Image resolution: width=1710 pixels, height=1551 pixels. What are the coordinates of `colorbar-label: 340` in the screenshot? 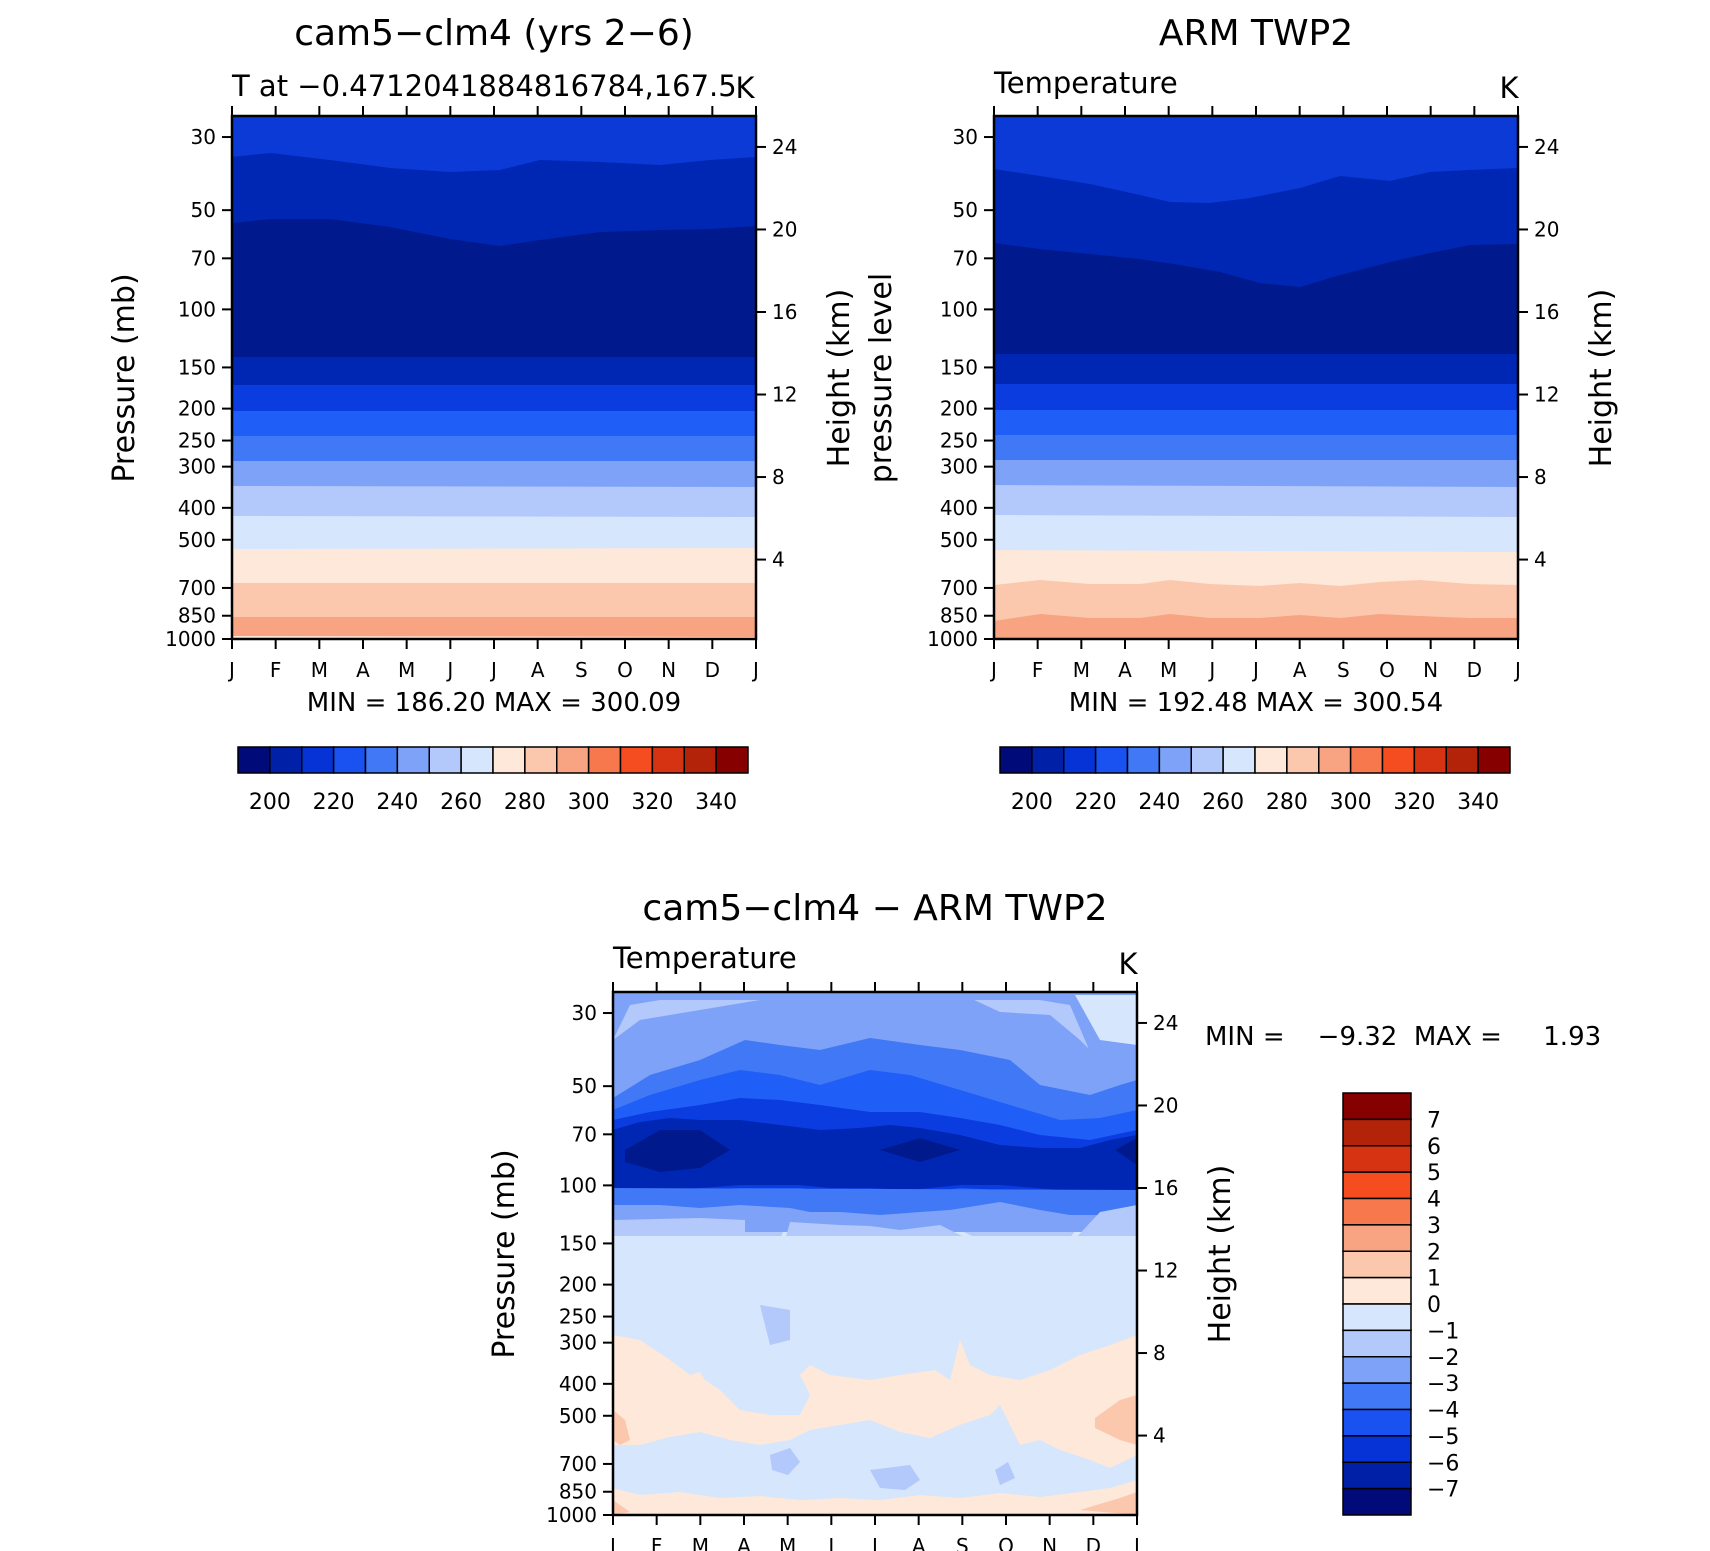 It's located at (1478, 802).